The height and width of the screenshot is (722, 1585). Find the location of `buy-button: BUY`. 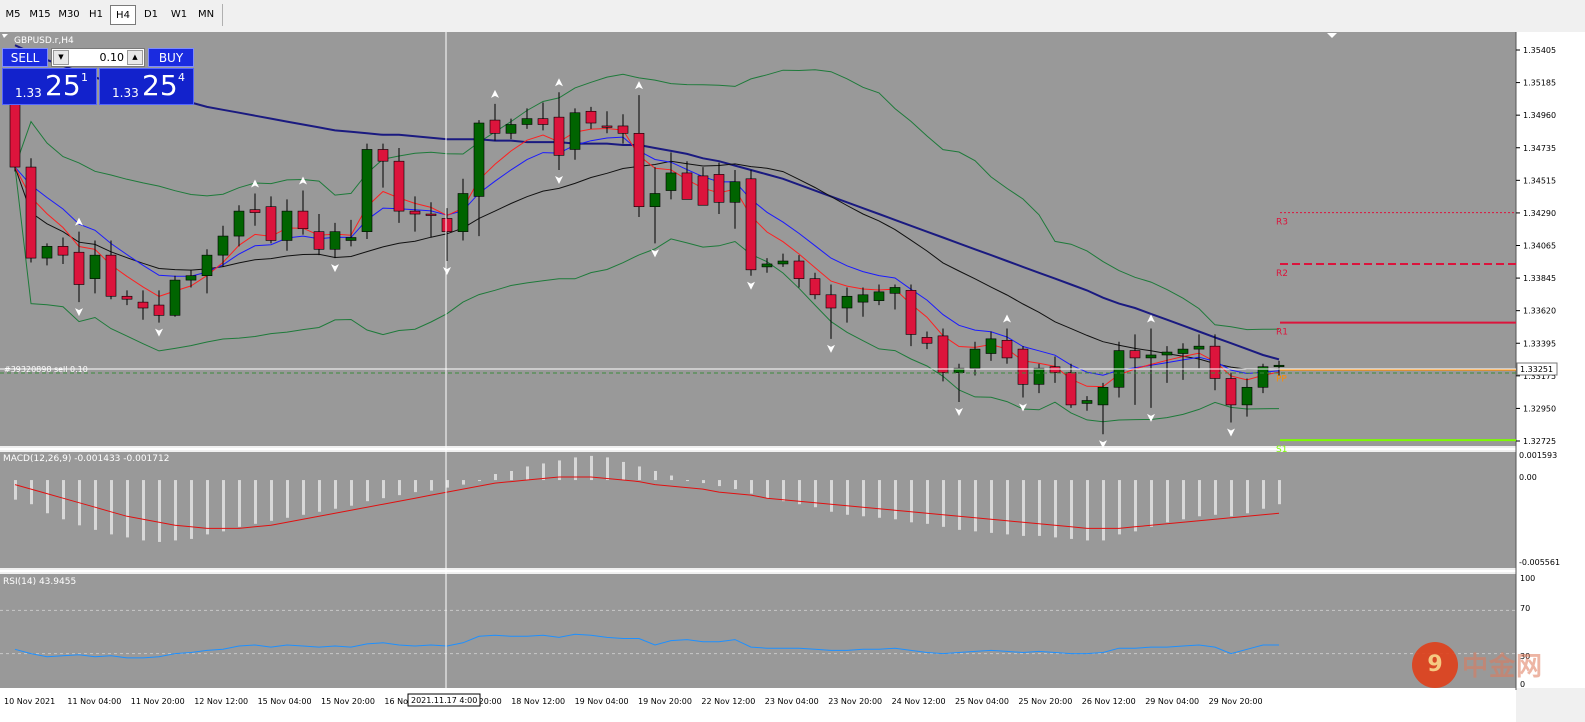

buy-button: BUY is located at coordinates (171, 57).